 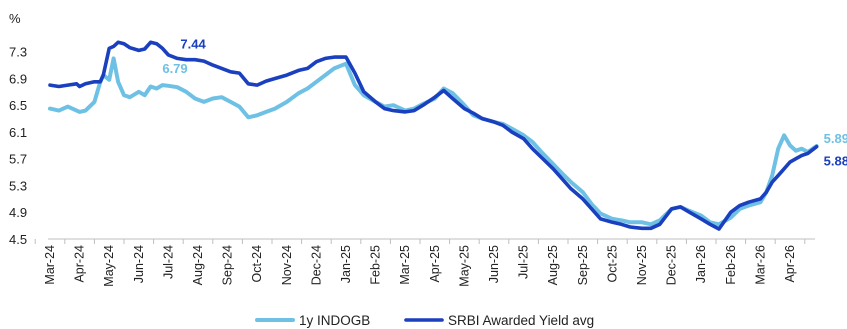 I want to click on y-tick-label: 4.9, so click(x=18, y=212).